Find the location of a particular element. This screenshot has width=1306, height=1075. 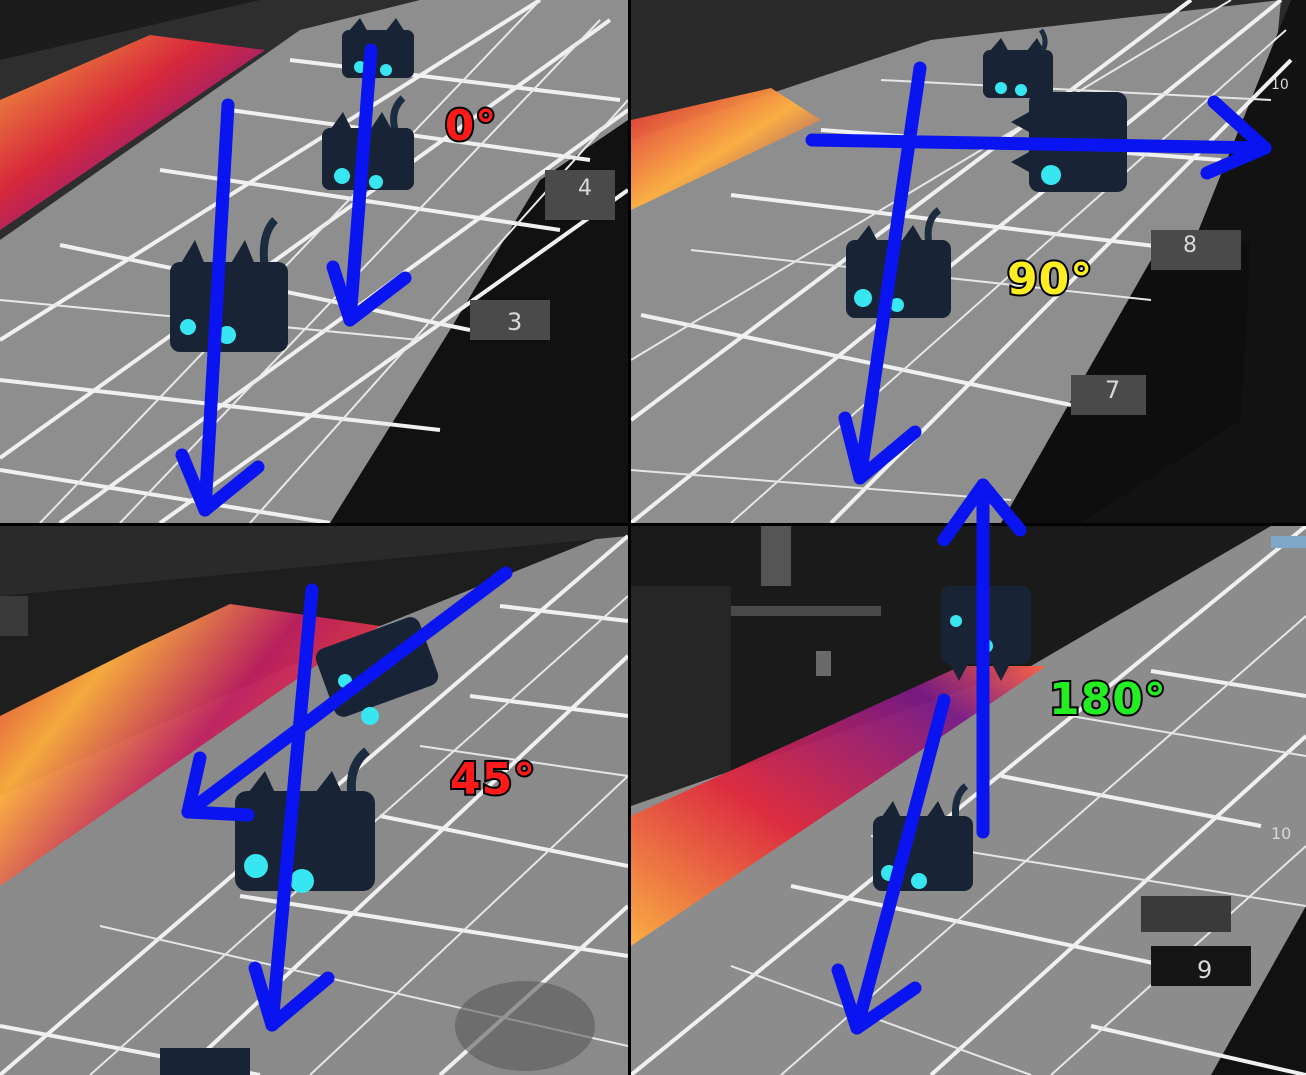

angle-label: 90° is located at coordinates (1049, 279).